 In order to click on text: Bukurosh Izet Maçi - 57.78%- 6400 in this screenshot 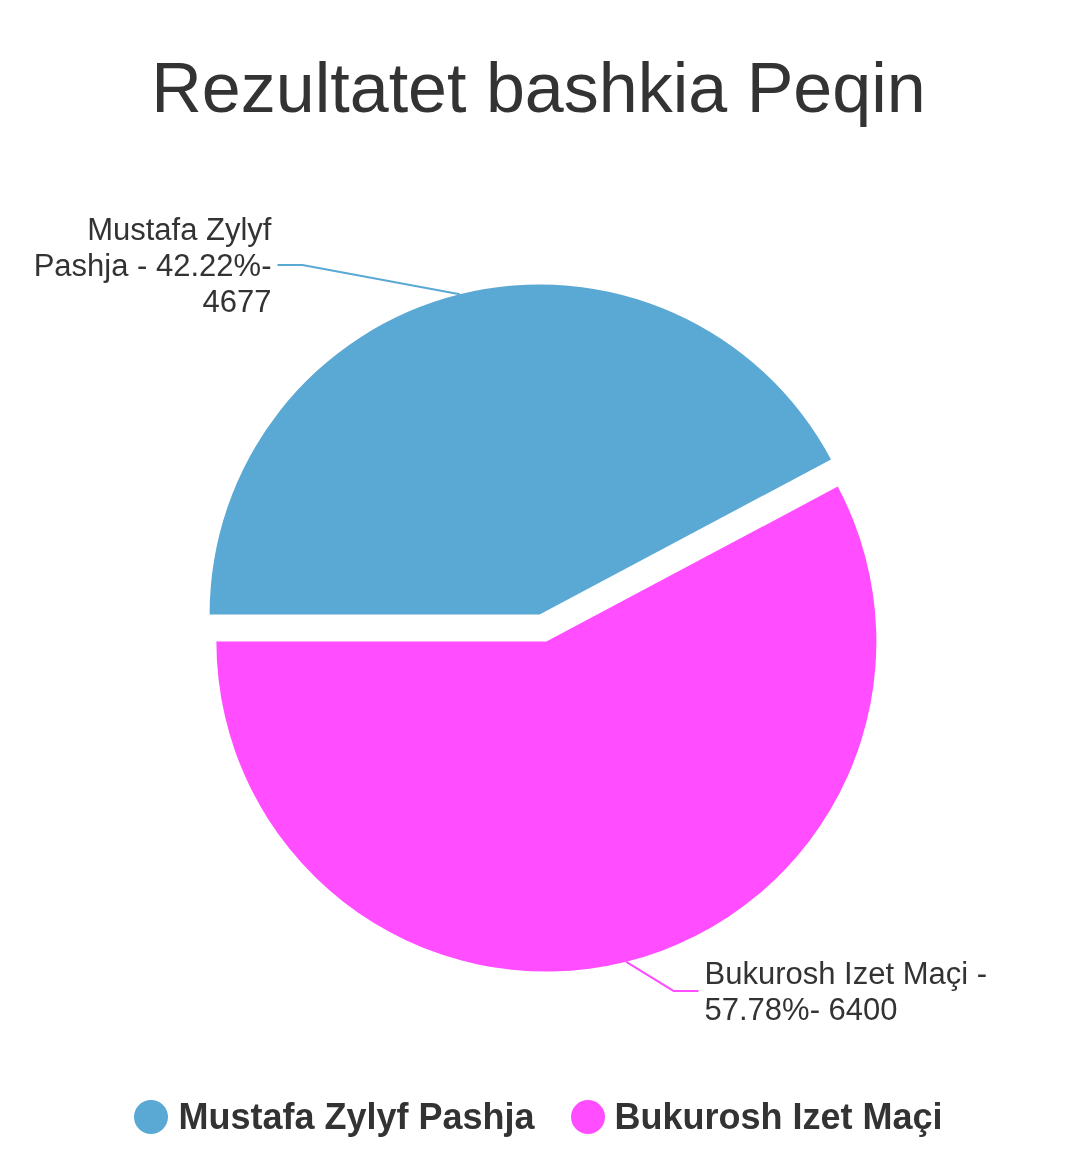, I will do `click(846, 991)`.